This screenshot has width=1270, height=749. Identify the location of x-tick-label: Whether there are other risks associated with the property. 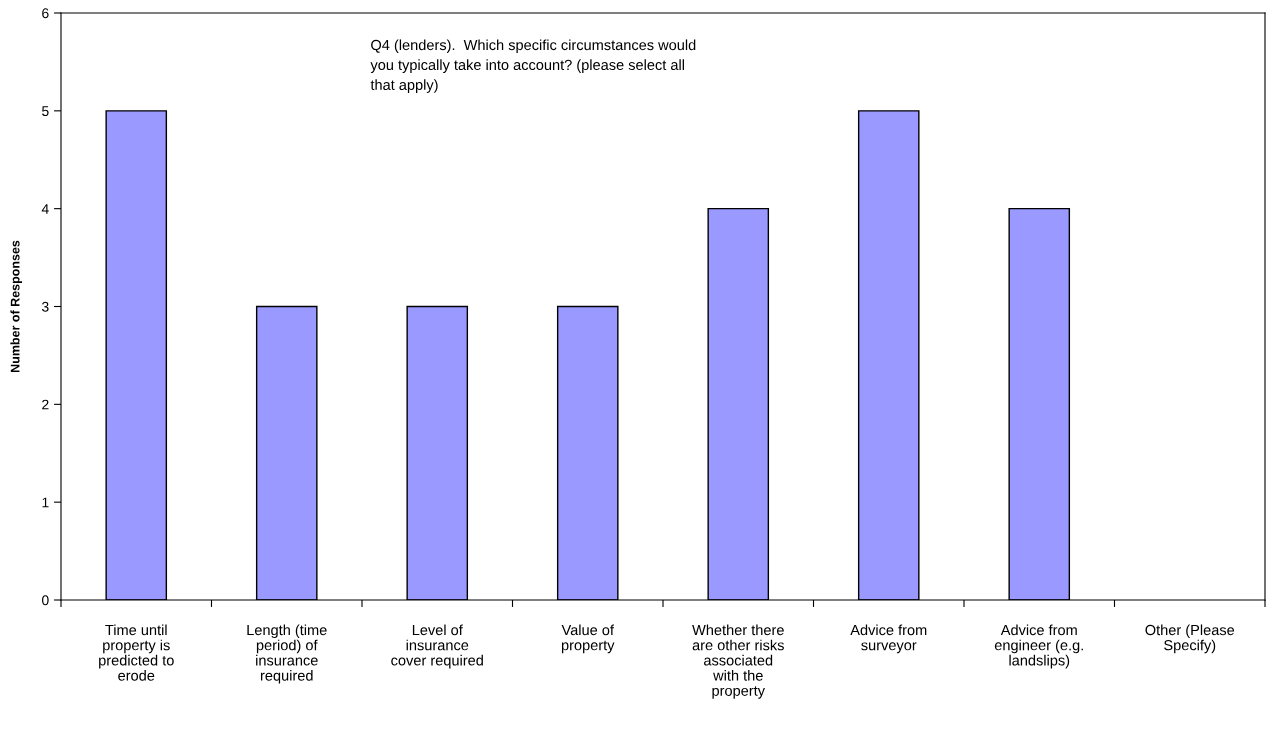
(738, 661).